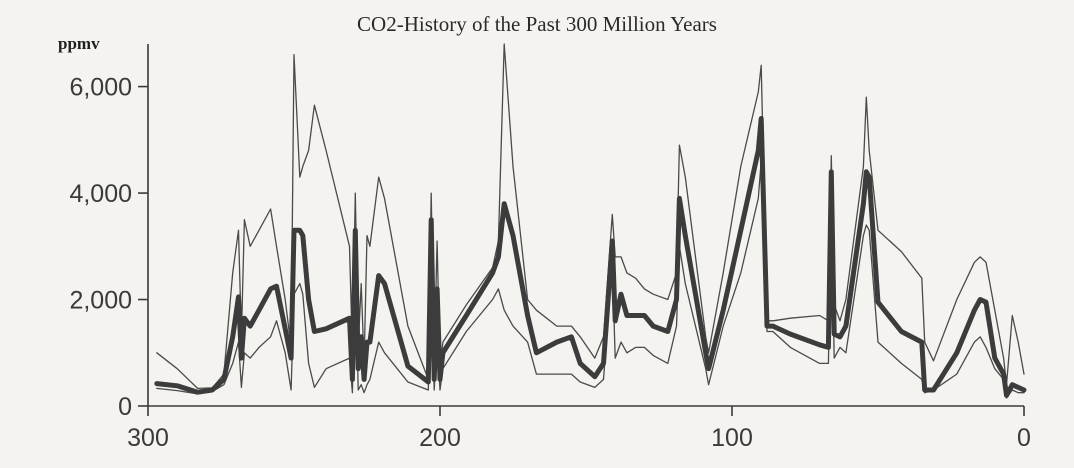  Describe the element at coordinates (1024, 438) in the screenshot. I see `x-tick-label: 0` at that location.